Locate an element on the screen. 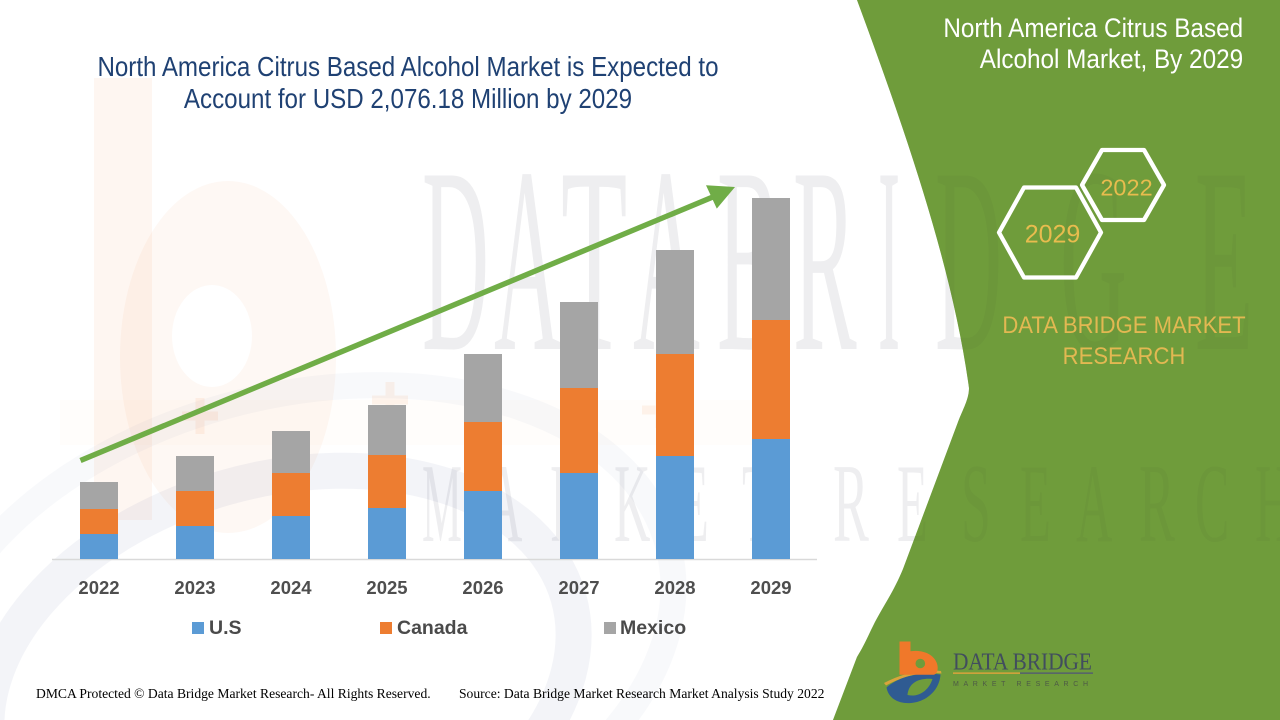  svg-text: DATA BRIDGE is located at coordinates (1022, 662).